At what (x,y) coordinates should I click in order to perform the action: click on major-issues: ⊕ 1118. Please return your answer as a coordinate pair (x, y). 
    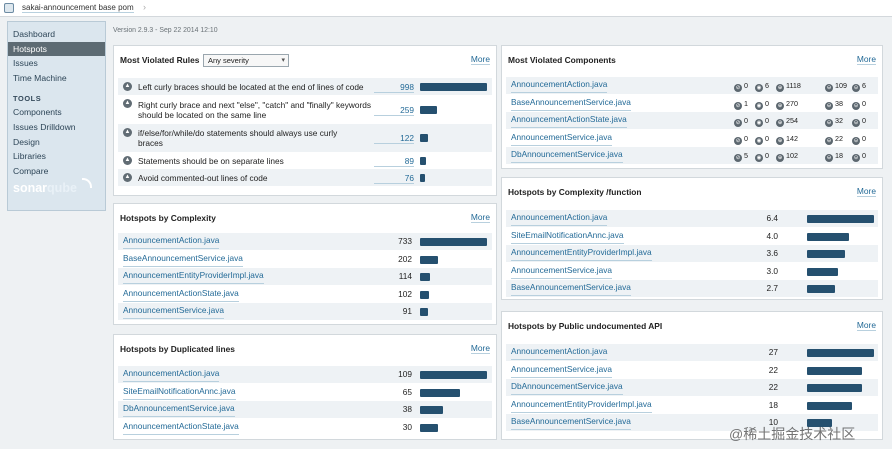
    Looking at the image, I should click on (788, 85).